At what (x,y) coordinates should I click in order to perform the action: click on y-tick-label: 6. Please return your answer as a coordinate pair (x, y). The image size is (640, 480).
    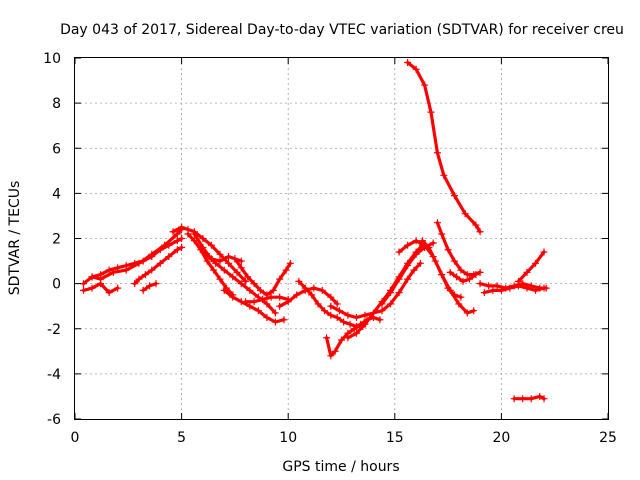
    Looking at the image, I should click on (56, 149).